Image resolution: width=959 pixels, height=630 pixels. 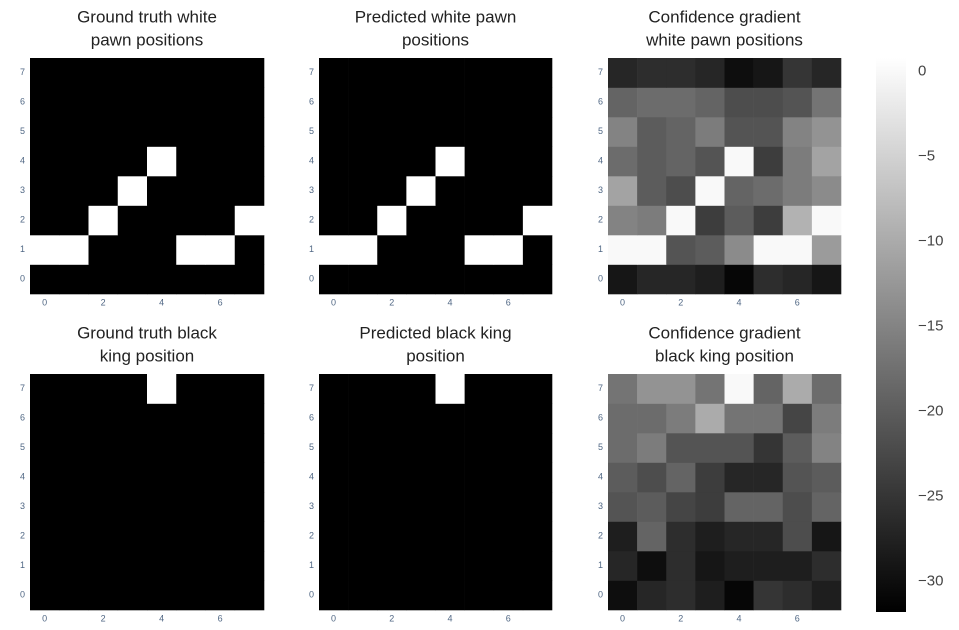 I want to click on subplot-title: Ground truth white, so click(x=147, y=16).